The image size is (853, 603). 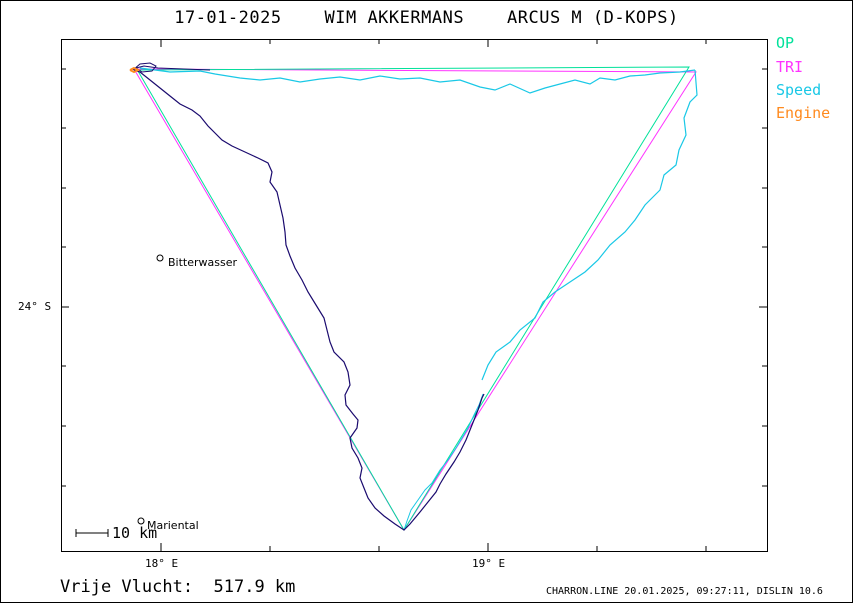 I want to click on speed-track-south, so click(x=443, y=462).